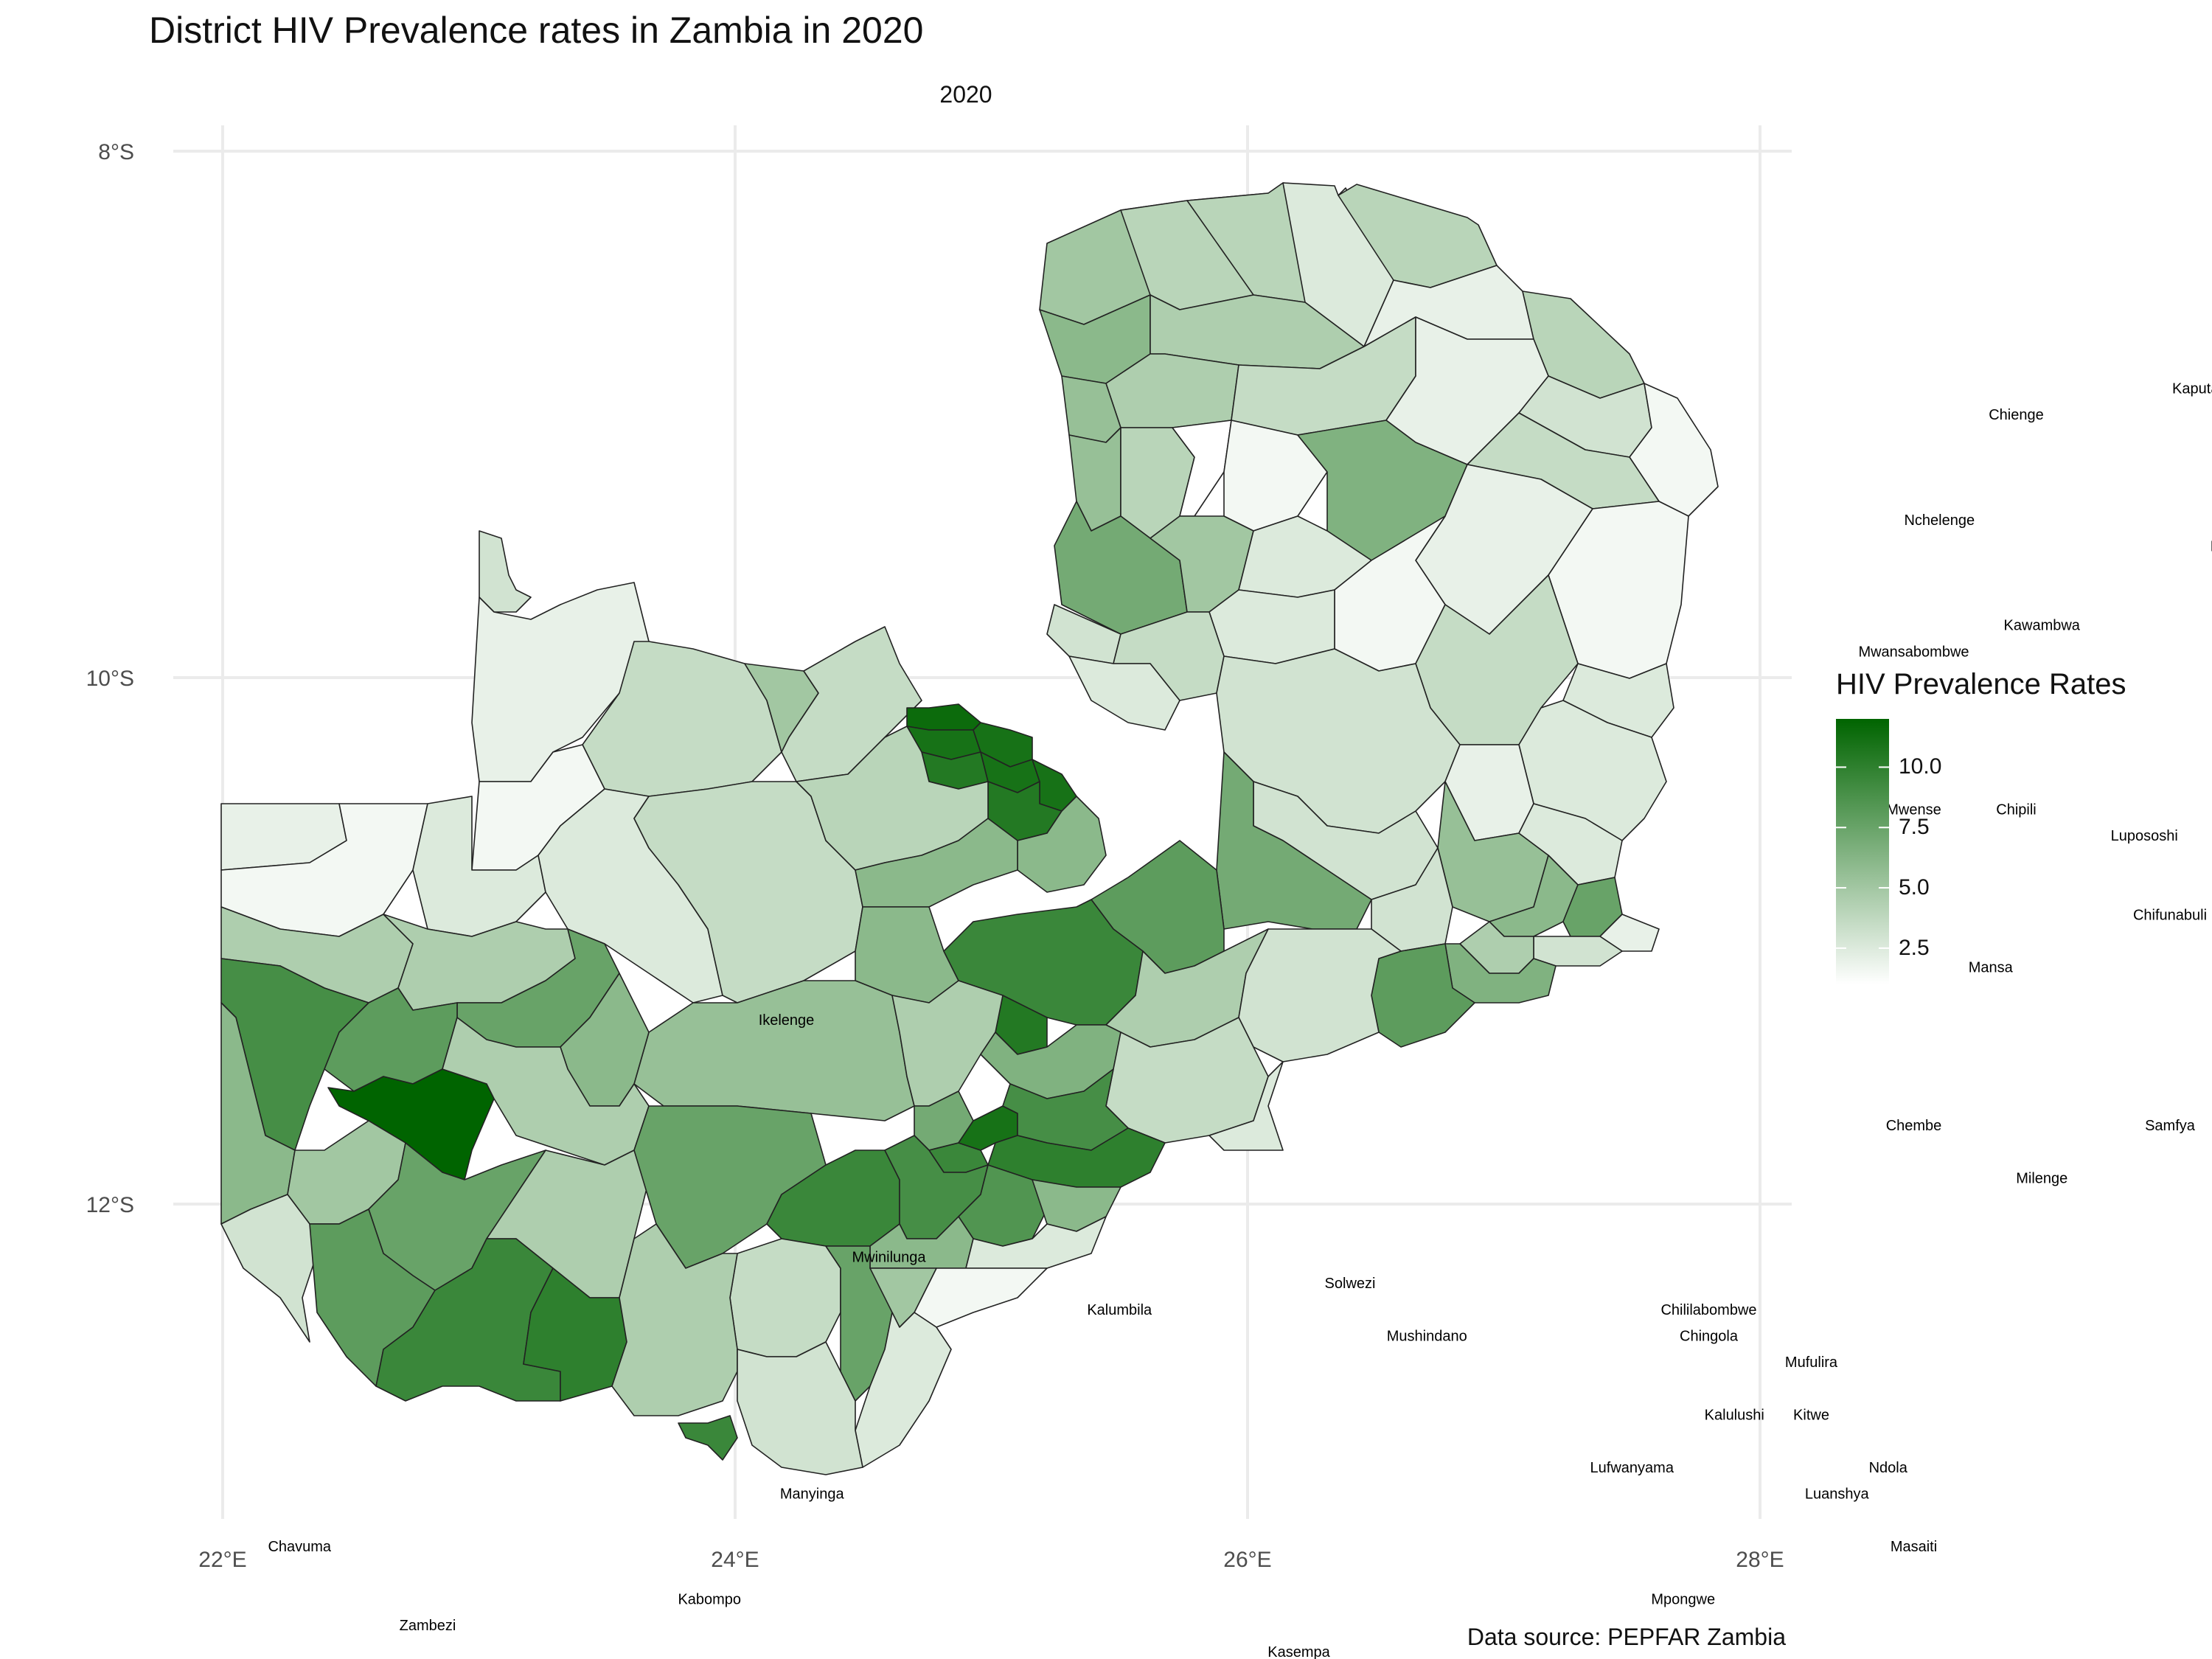 The width and height of the screenshot is (2212, 1659). I want to click on district-mumbwa, so click(774, 1050).